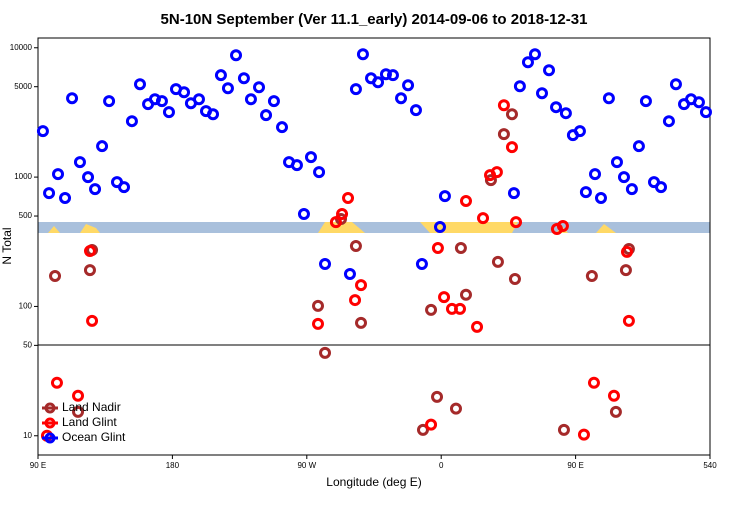  I want to click on y-axis-label: N Total, so click(7, 245).